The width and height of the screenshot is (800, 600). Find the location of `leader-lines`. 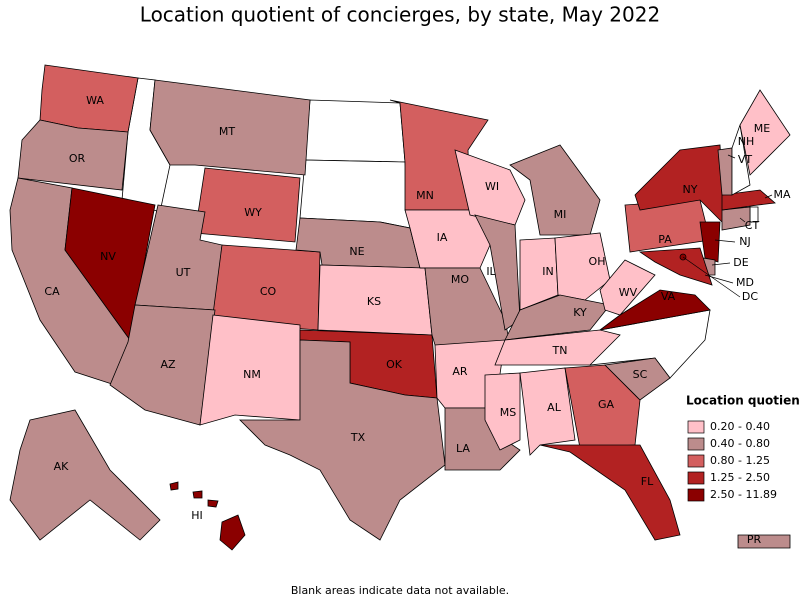

leader-lines is located at coordinates (727, 226).